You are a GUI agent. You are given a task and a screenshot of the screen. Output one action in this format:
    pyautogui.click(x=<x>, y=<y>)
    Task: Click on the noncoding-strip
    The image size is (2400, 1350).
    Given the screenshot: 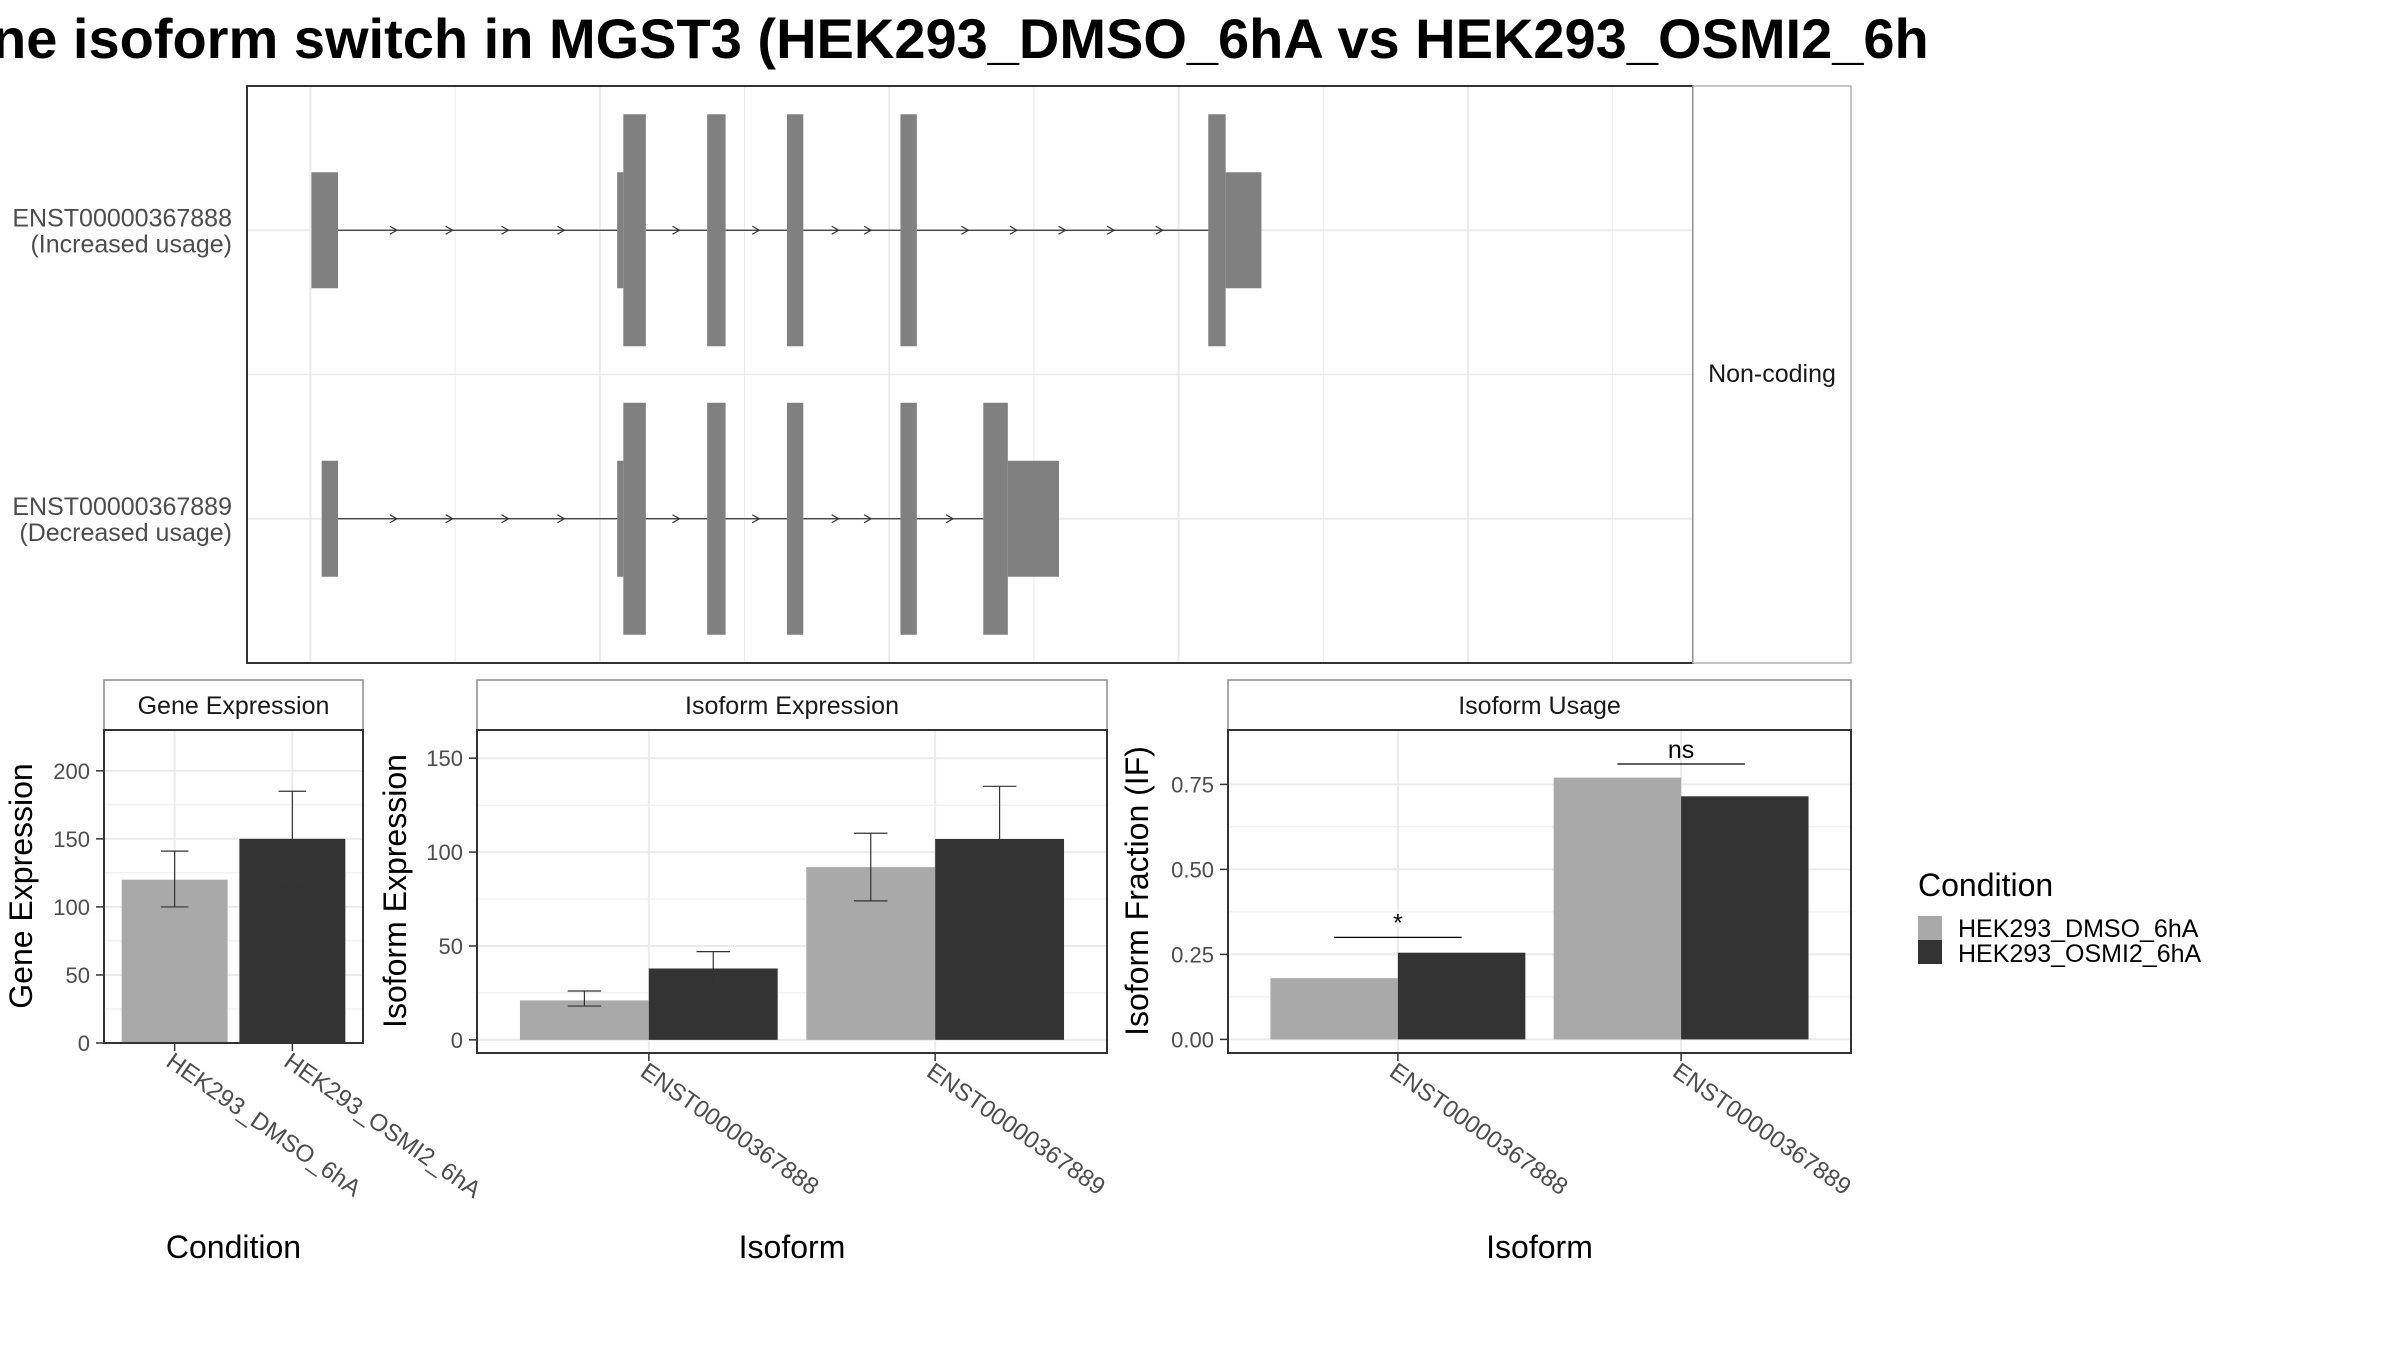 What is the action you would take?
    pyautogui.click(x=1772, y=374)
    